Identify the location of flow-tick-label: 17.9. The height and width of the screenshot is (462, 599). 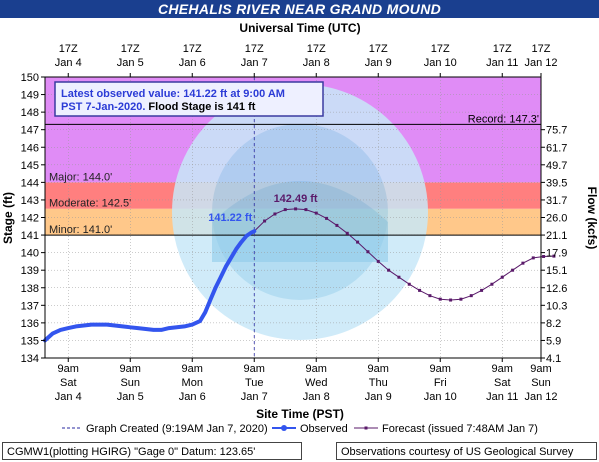
(556, 254).